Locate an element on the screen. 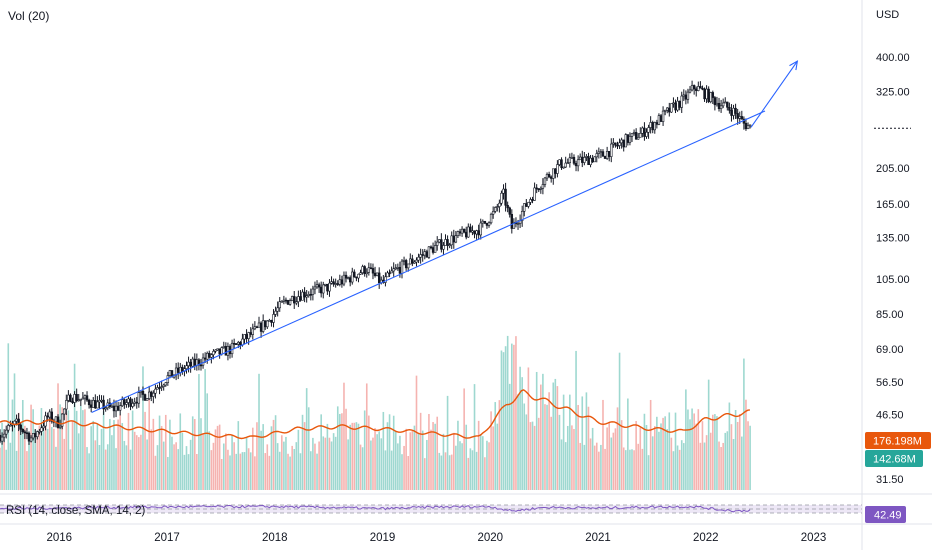  rsi-value-badge: 42.49 is located at coordinates (885, 514).